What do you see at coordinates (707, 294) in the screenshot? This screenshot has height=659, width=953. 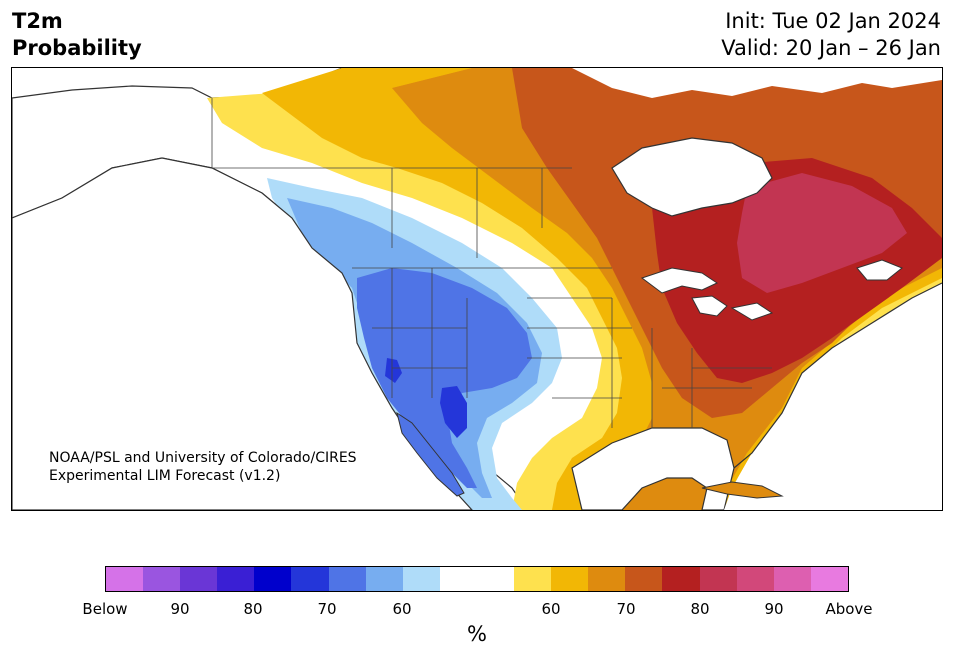 I see `great-lakes` at bounding box center [707, 294].